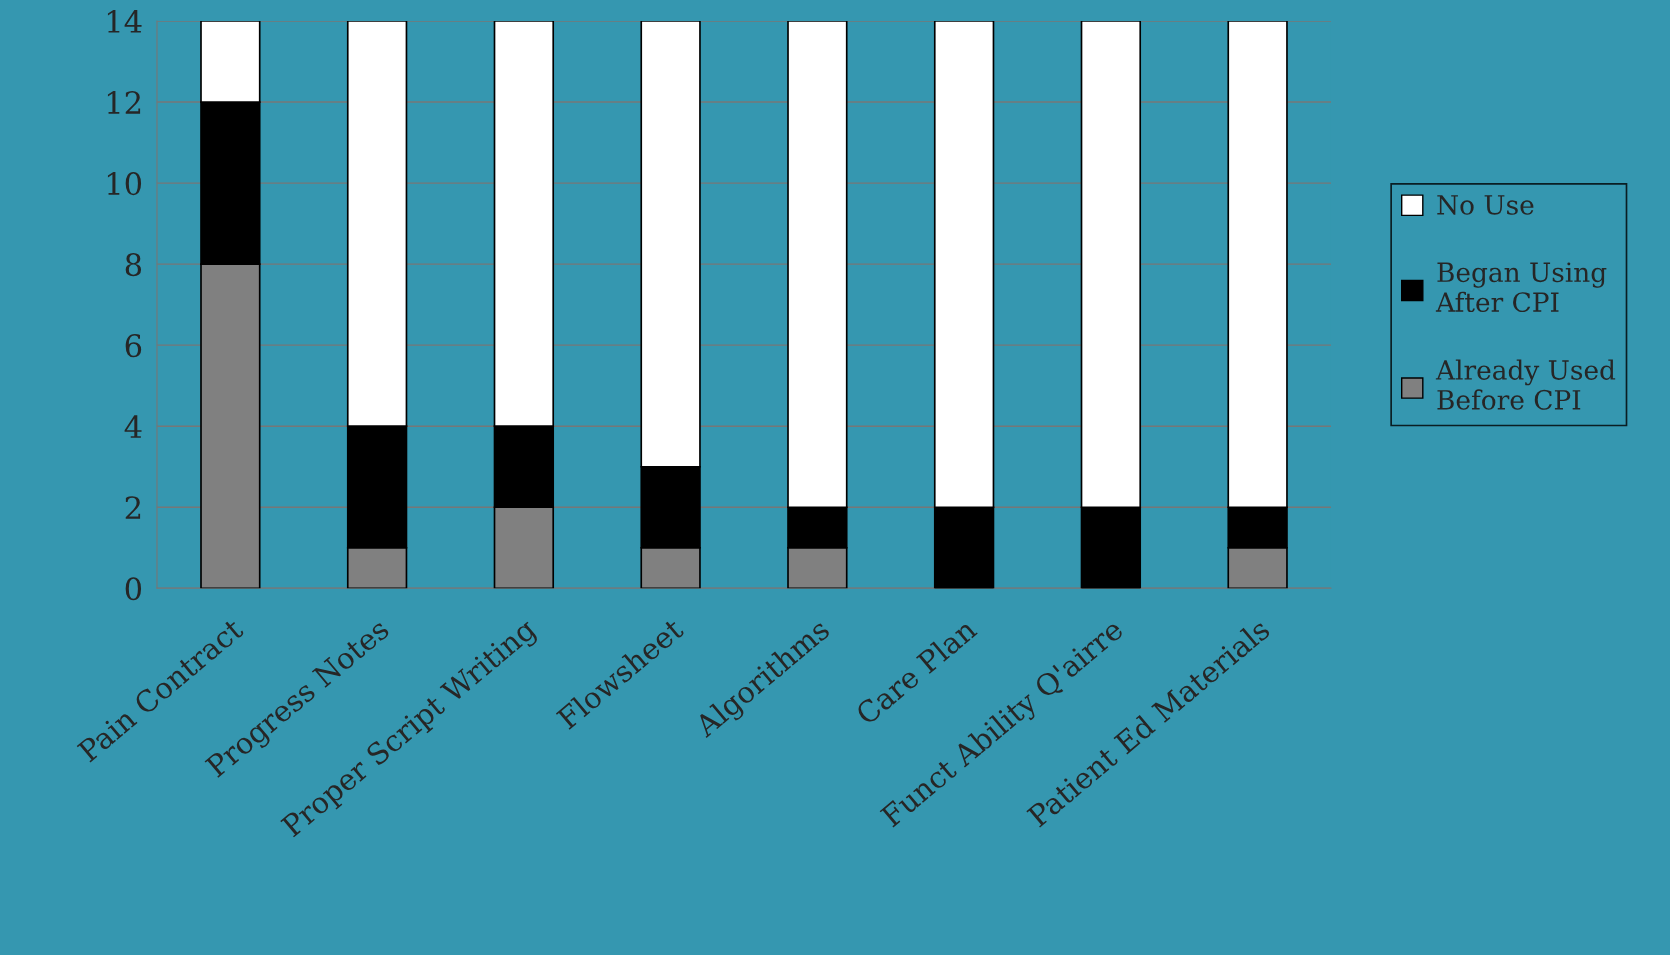 The image size is (1670, 955). What do you see at coordinates (133, 426) in the screenshot?
I see `y-tick-label: 4` at bounding box center [133, 426].